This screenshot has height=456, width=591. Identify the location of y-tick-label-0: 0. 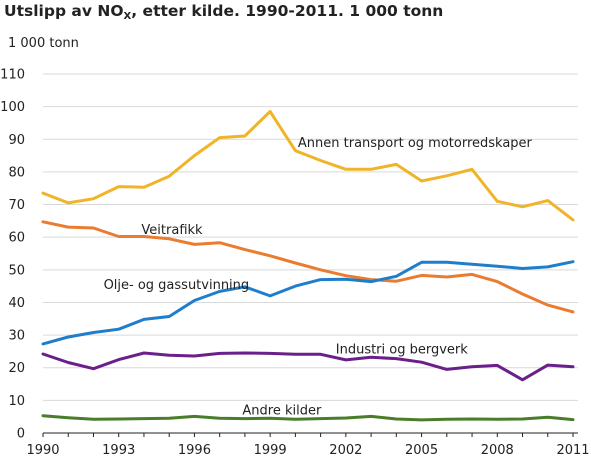
(21, 434).